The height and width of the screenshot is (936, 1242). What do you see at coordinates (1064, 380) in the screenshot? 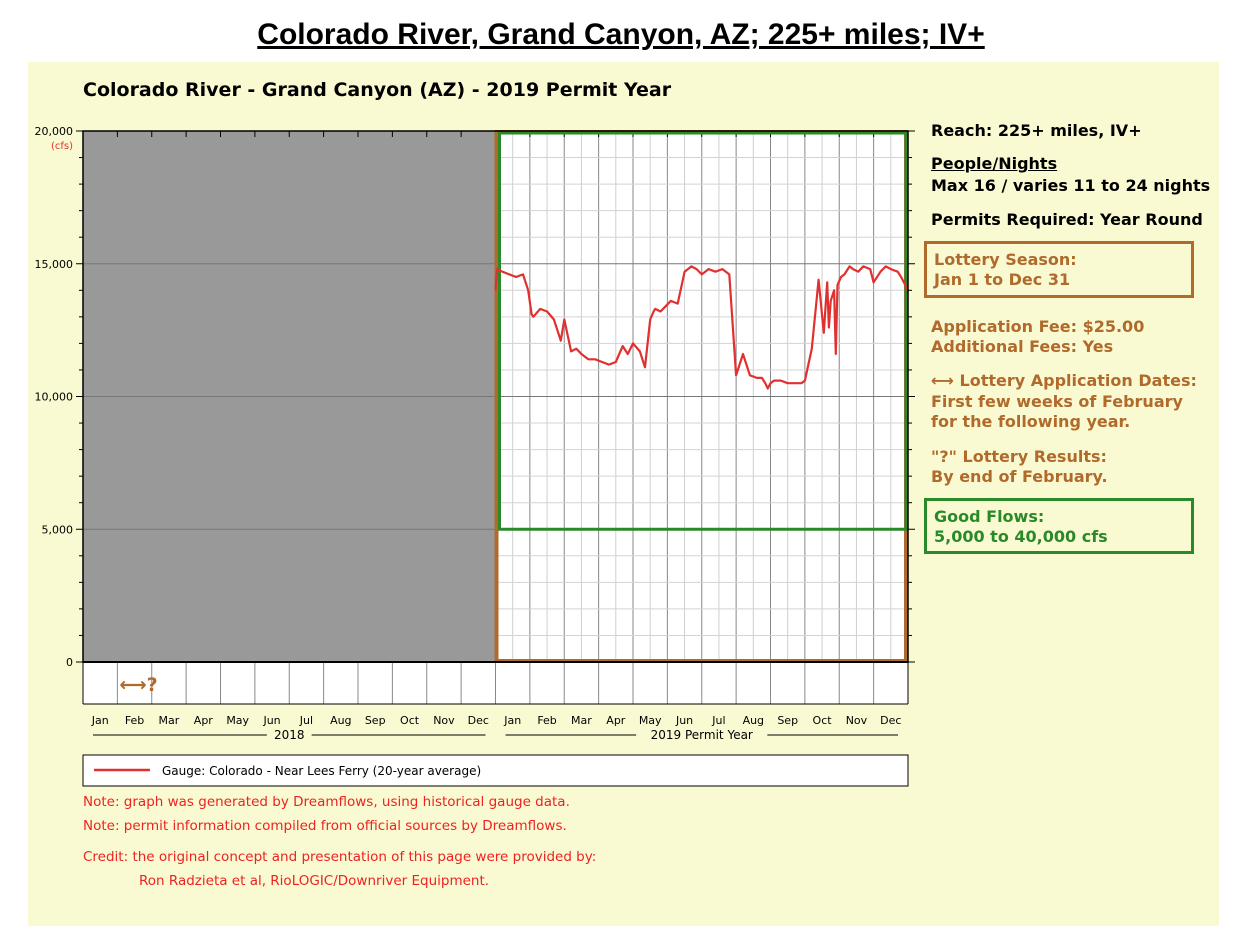
I see `lottery-dates-label: ⟷ Lottery Application Dates:` at bounding box center [1064, 380].